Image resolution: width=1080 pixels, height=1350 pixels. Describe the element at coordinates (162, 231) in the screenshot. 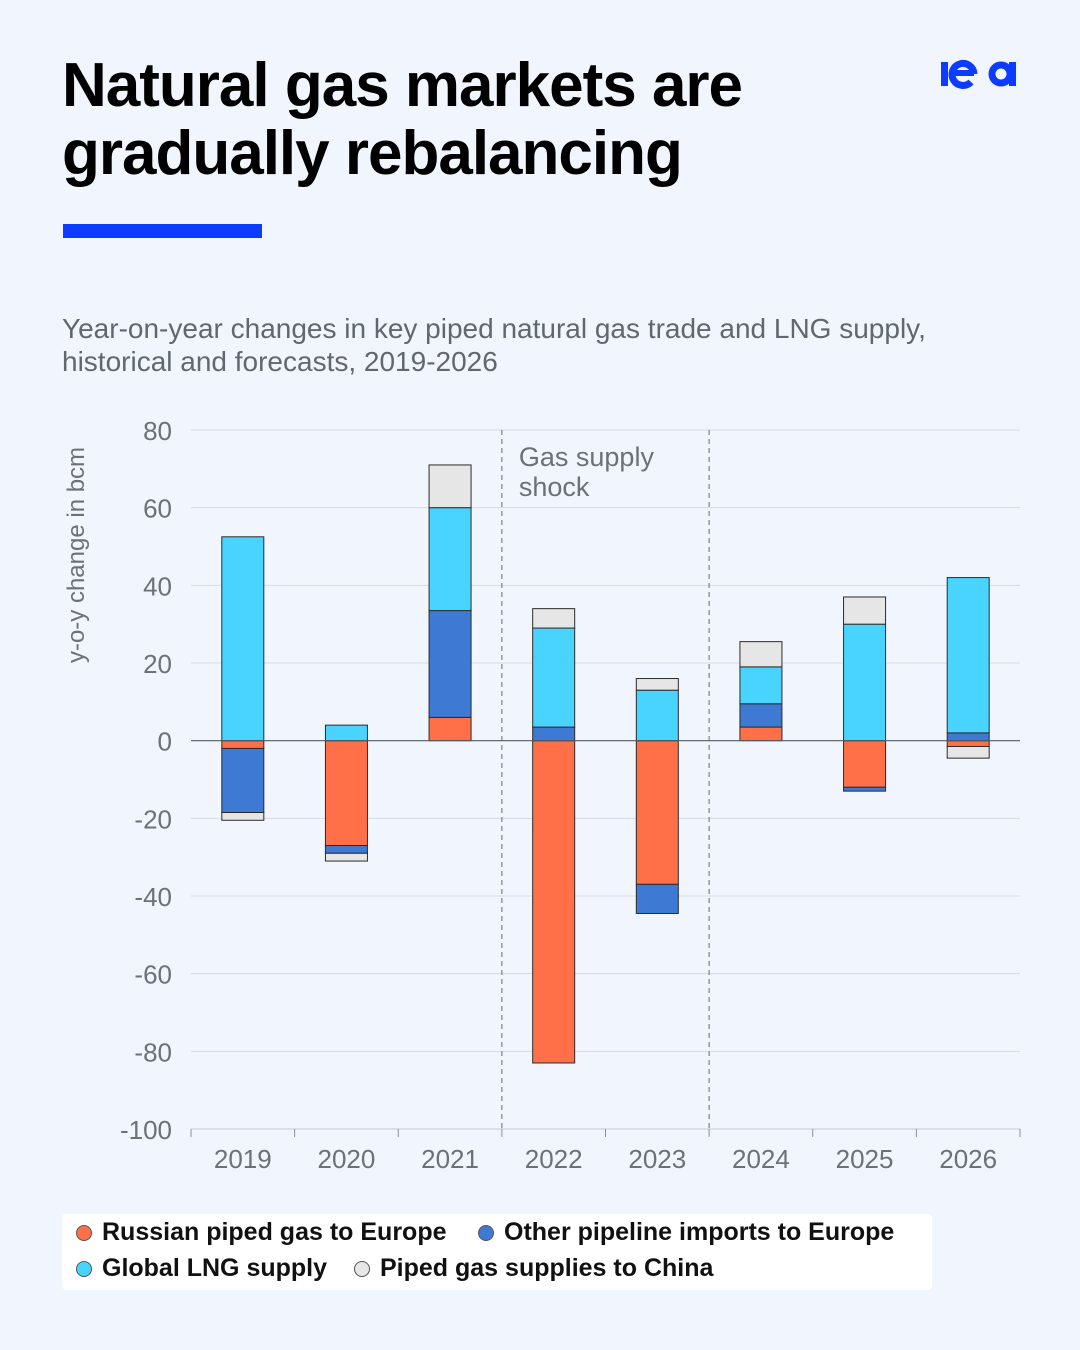

I see `title-accent-bar` at that location.